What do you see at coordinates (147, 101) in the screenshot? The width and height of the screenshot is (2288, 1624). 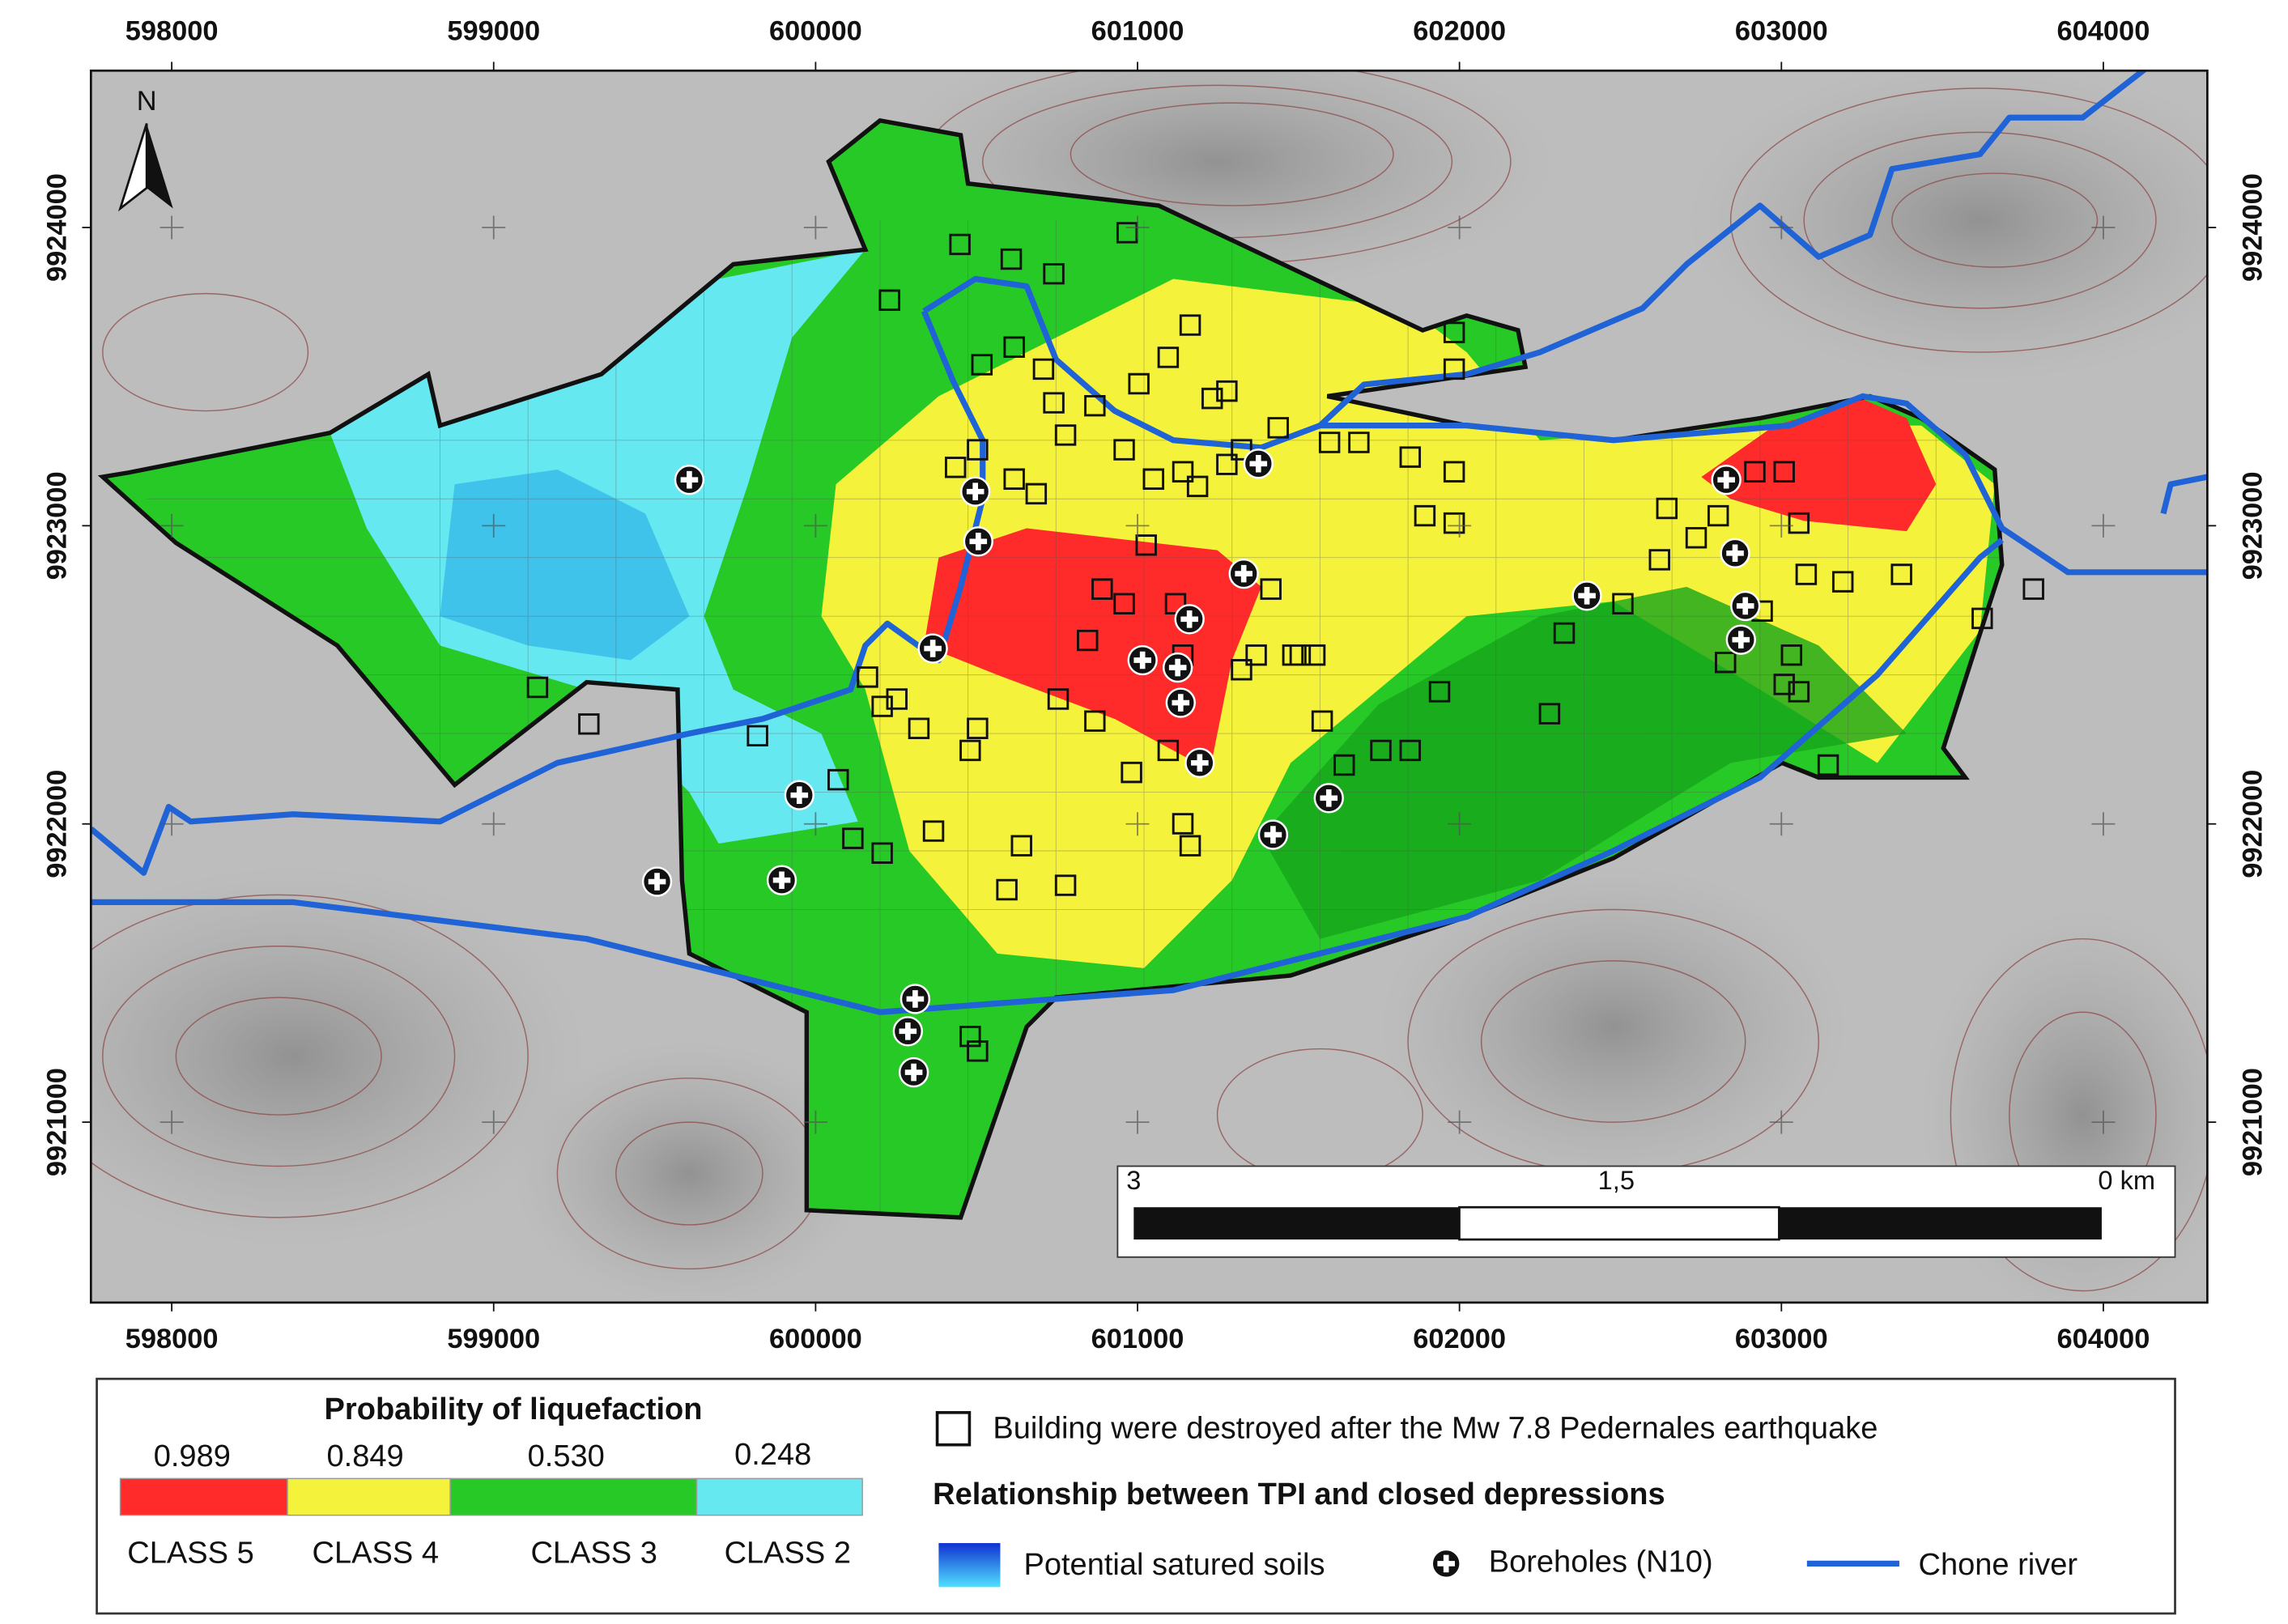 I see `north-label: N` at bounding box center [147, 101].